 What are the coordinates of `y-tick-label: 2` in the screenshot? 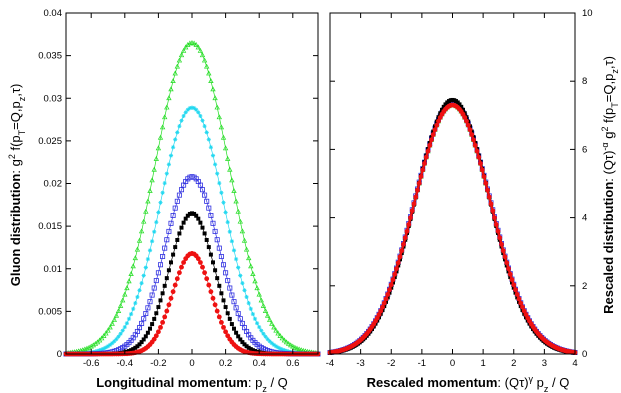 It's located at (584, 286).